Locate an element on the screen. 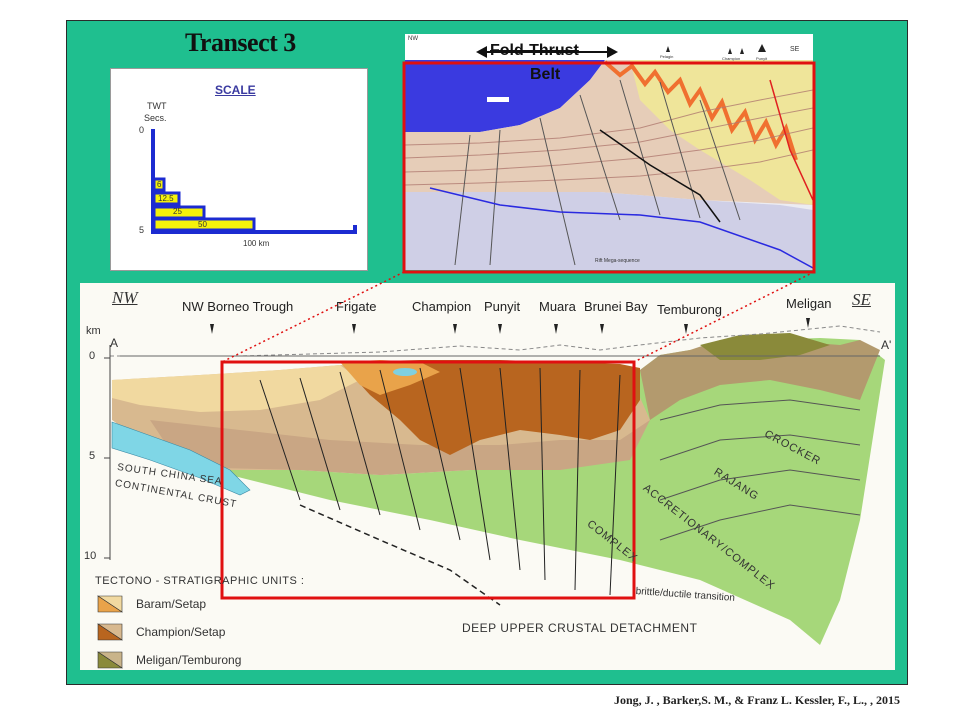 This screenshot has height=720, width=960. seismic-nw-label: NW is located at coordinates (413, 39).